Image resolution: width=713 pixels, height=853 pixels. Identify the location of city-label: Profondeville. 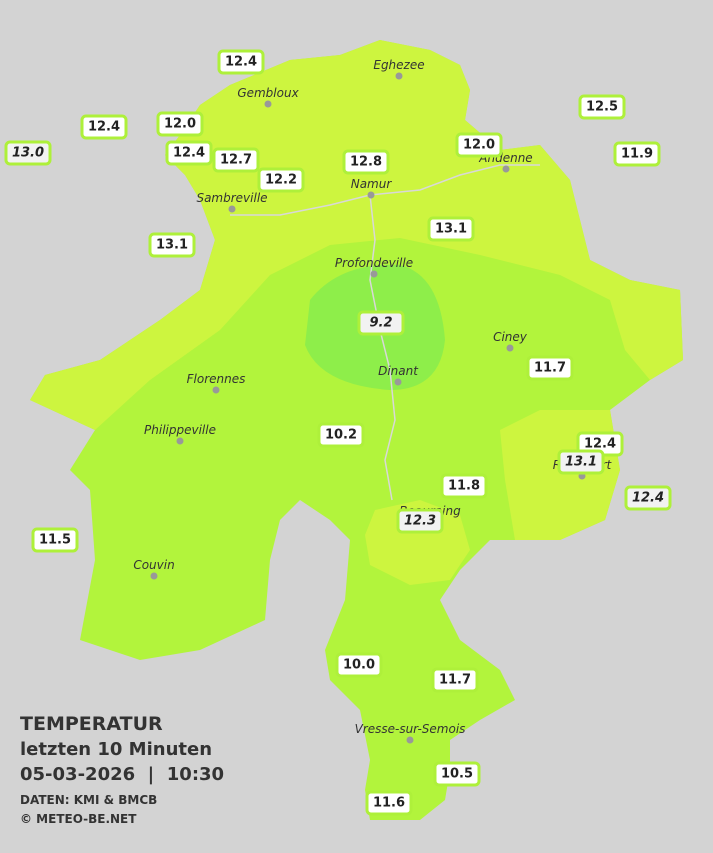
(374, 263).